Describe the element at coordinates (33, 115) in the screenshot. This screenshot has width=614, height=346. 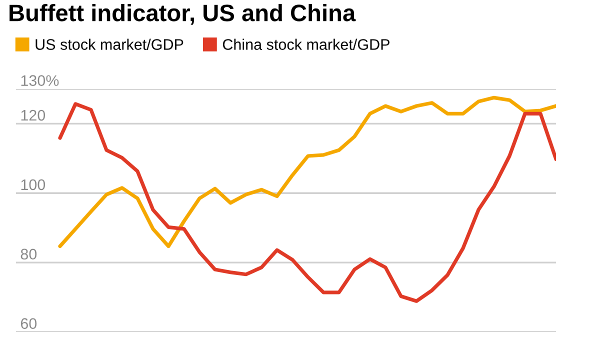
I see `y-tick-label: 120` at that location.